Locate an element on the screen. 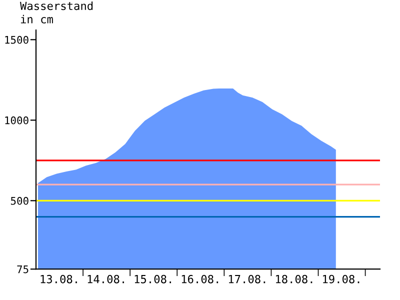 The width and height of the screenshot is (400, 300). y-tick-label: 1500 is located at coordinates (16, 40).